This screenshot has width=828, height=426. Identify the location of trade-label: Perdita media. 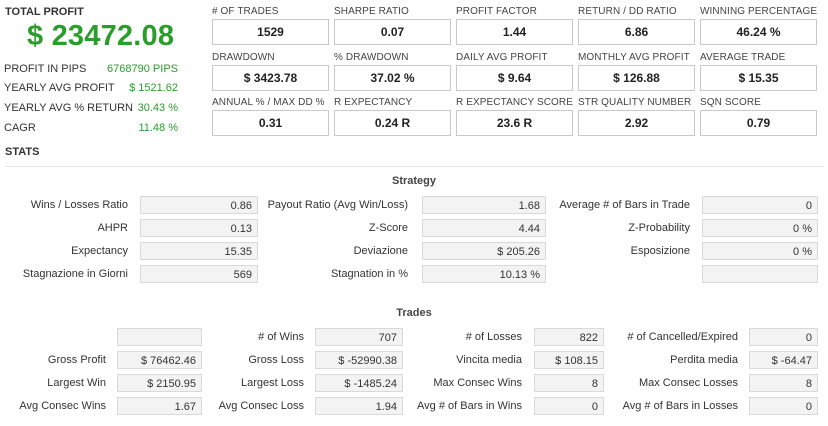
(704, 360).